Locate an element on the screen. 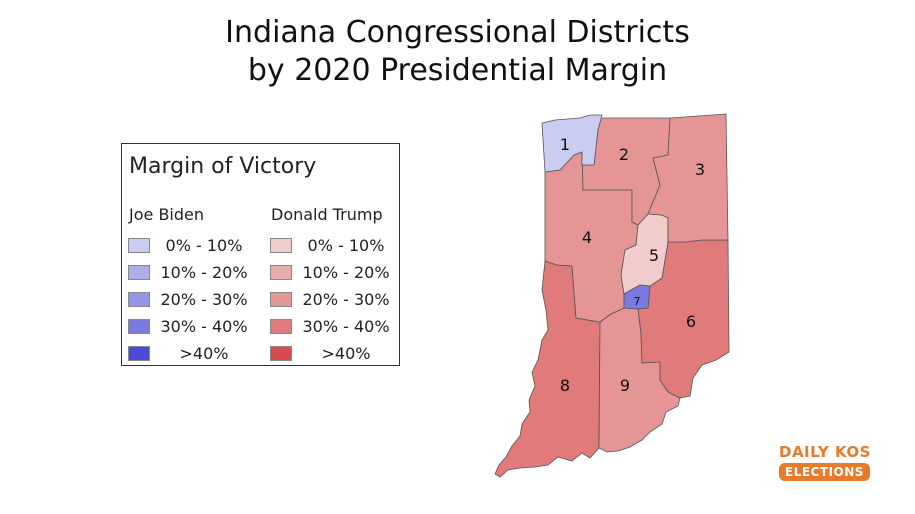 This screenshot has height=514, width=915. biden-legend-row: 20% - 30% is located at coordinates (191, 299).